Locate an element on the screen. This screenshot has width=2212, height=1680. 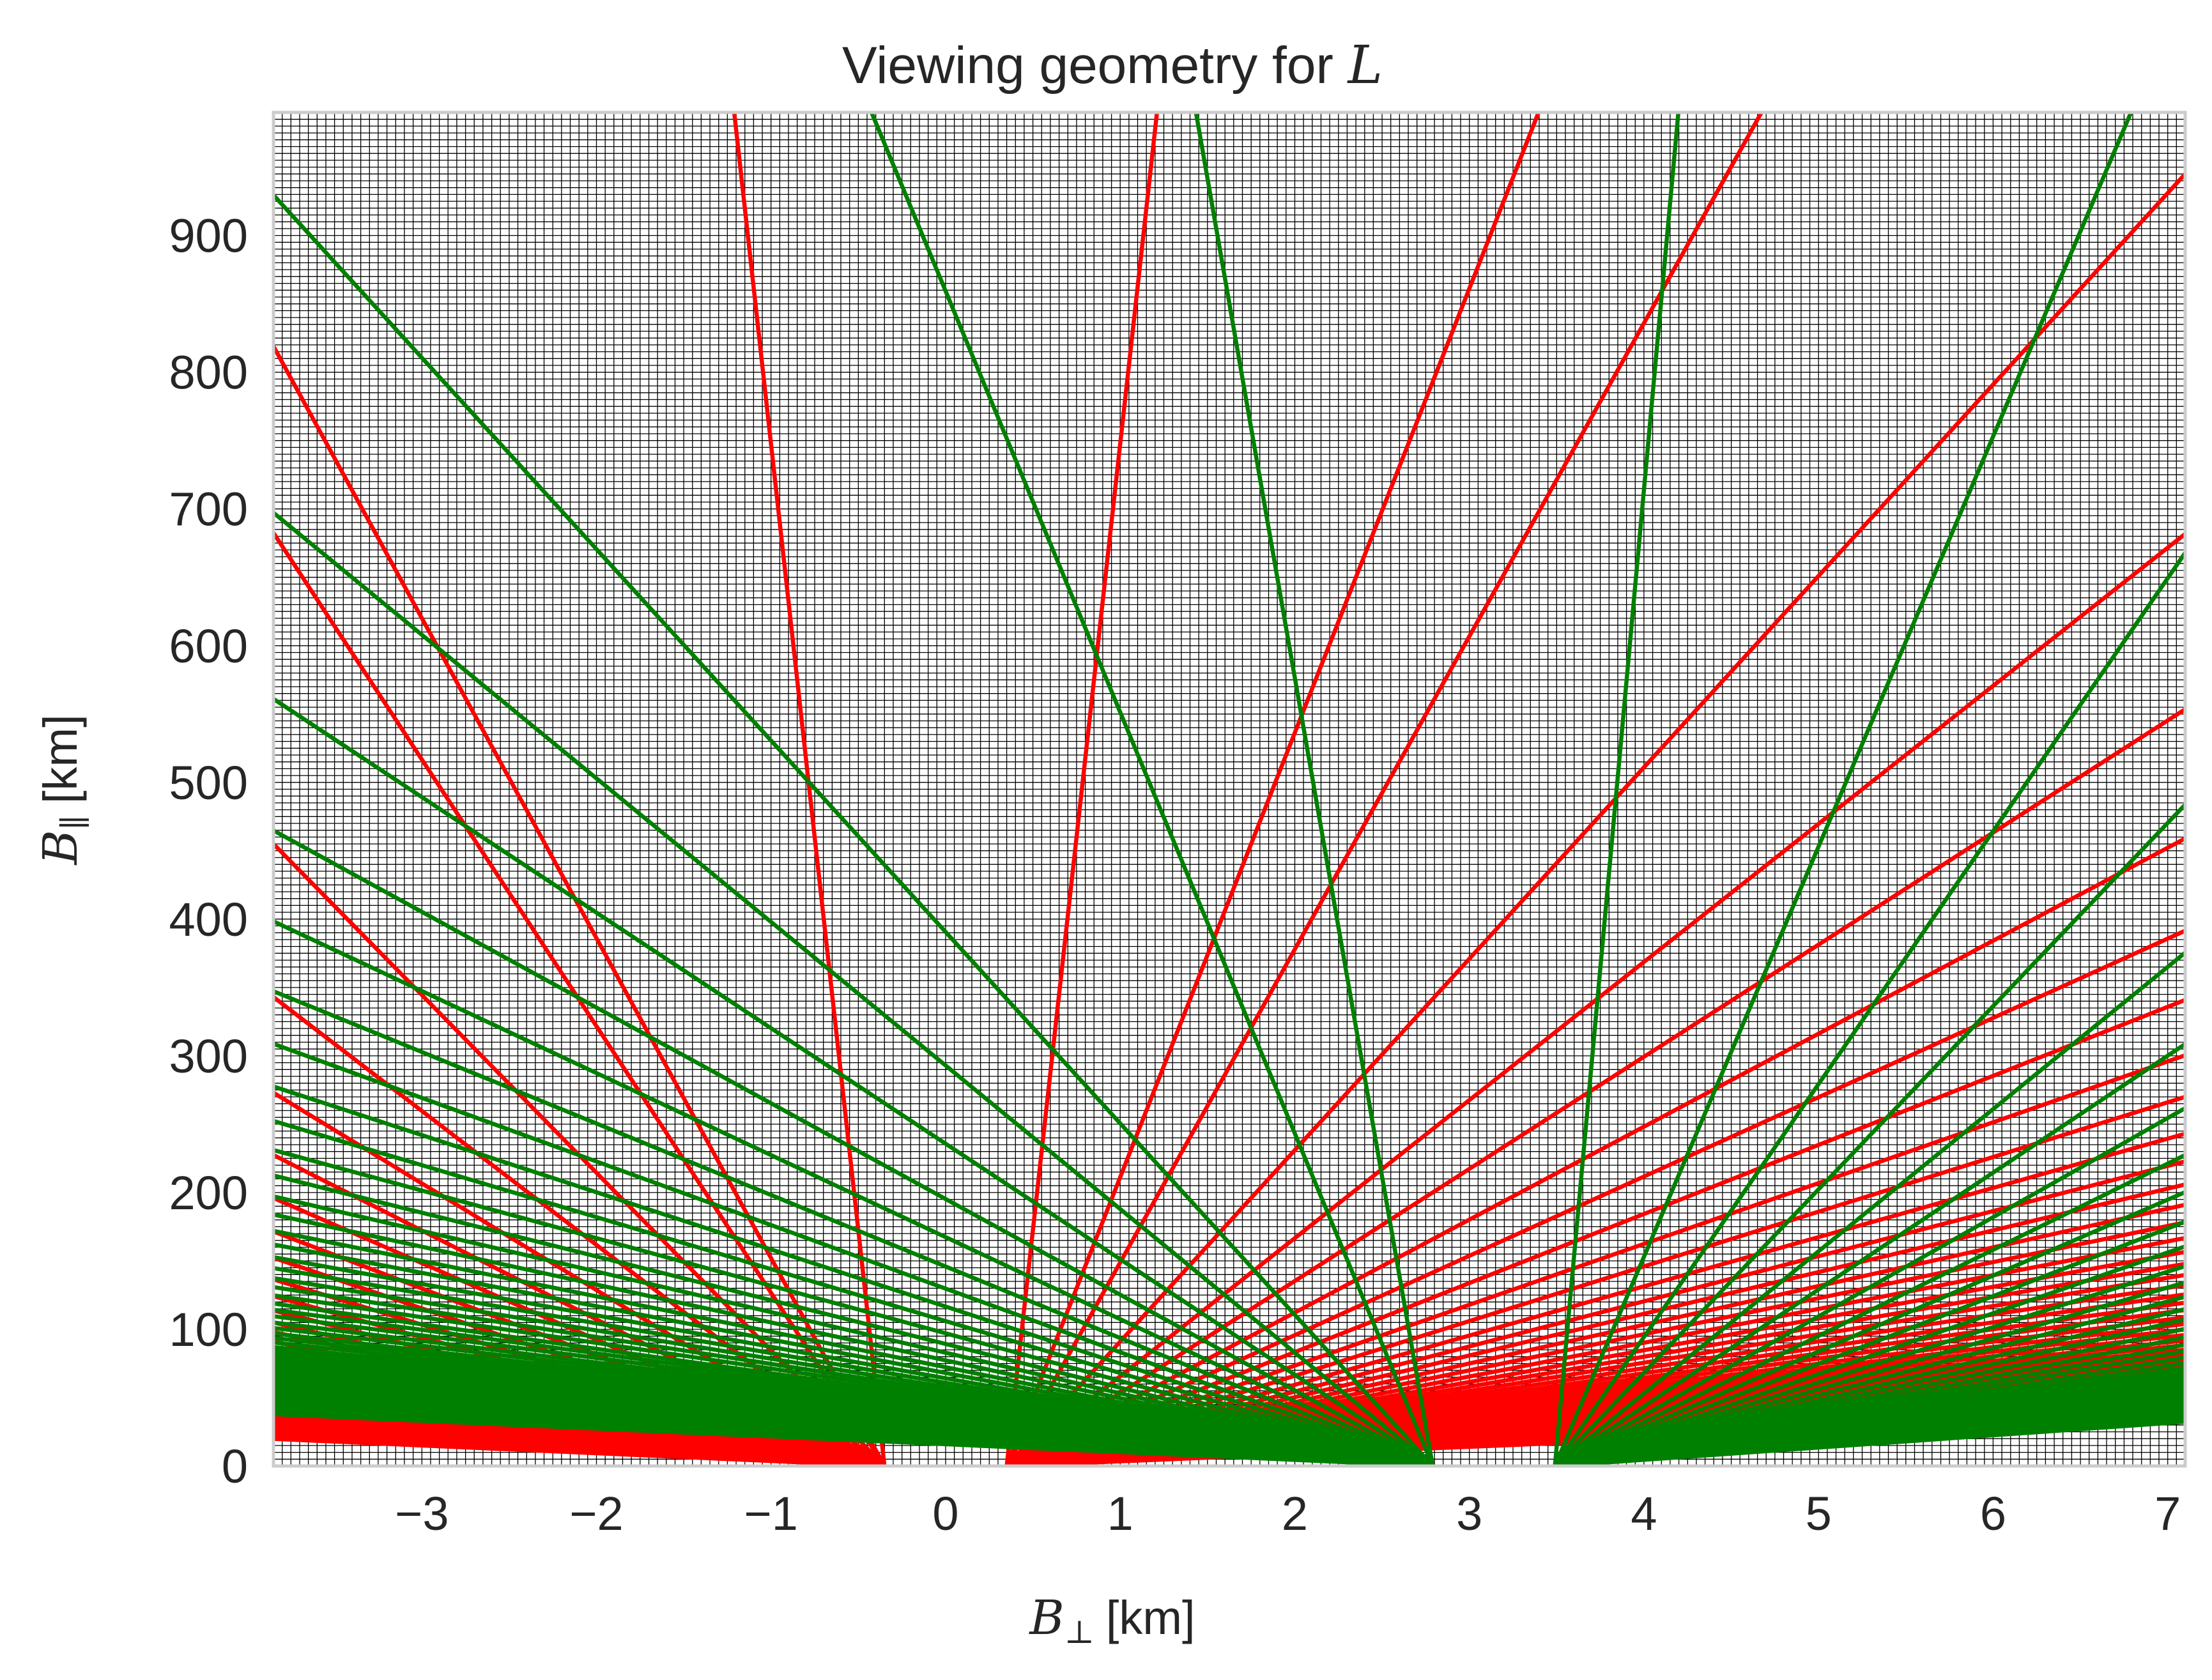
y-axis-label-symbol: B is located at coordinates (60, 848).